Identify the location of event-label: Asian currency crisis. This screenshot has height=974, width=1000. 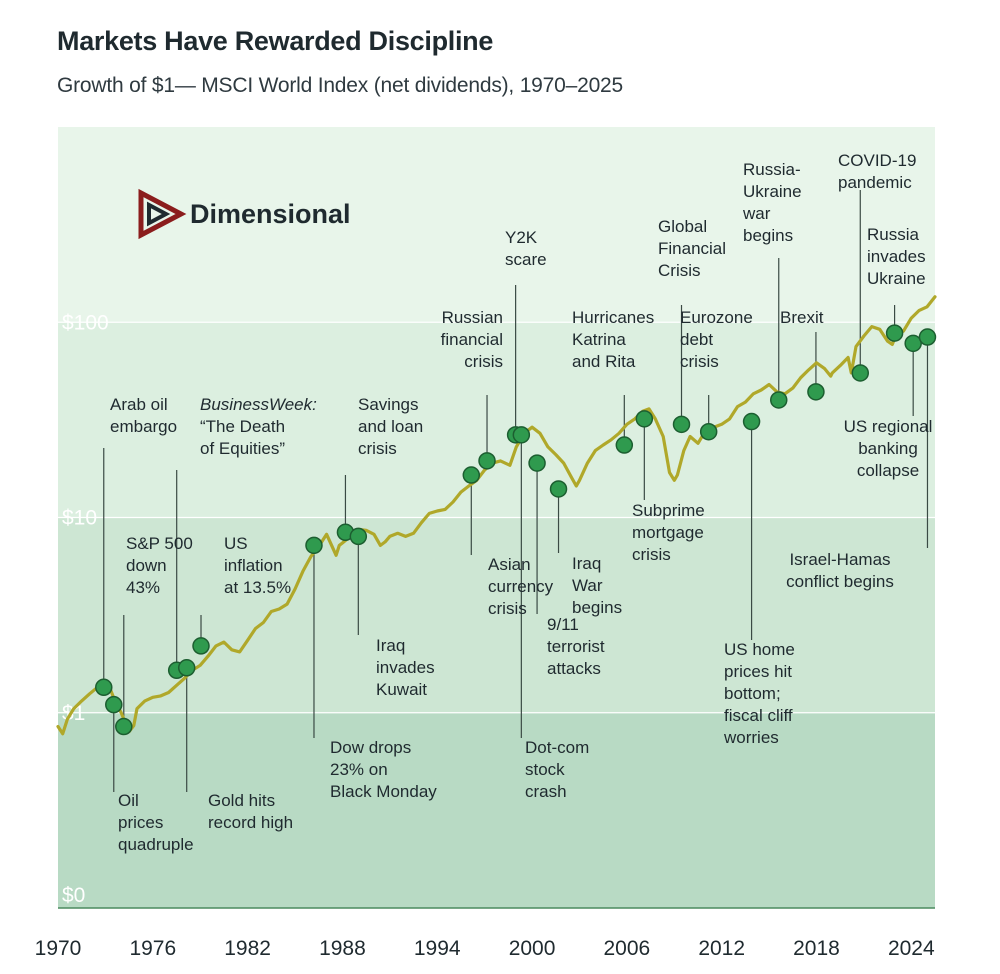
(521, 586).